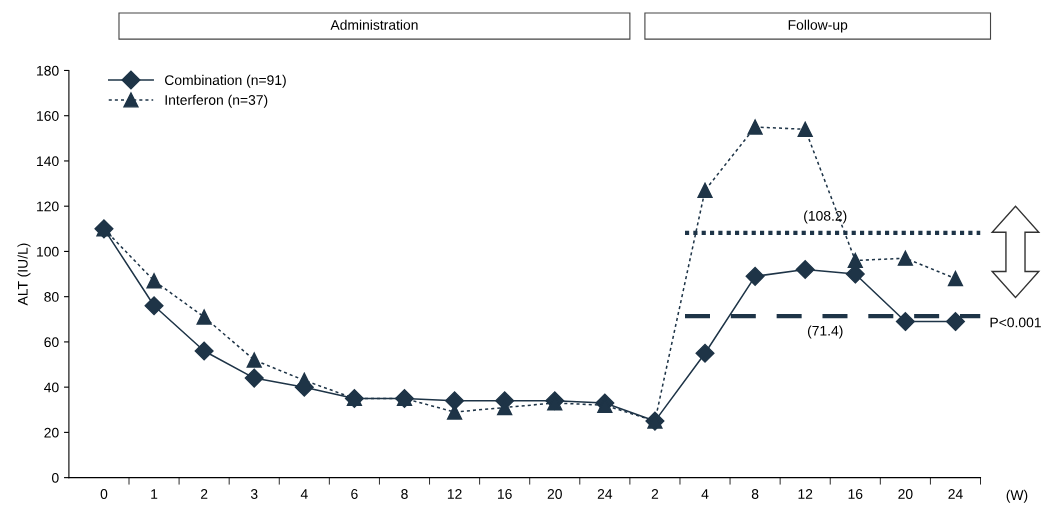 This screenshot has width=1060, height=522. Describe the element at coordinates (48, 251) in the screenshot. I see `y-tick-label: 100` at that location.